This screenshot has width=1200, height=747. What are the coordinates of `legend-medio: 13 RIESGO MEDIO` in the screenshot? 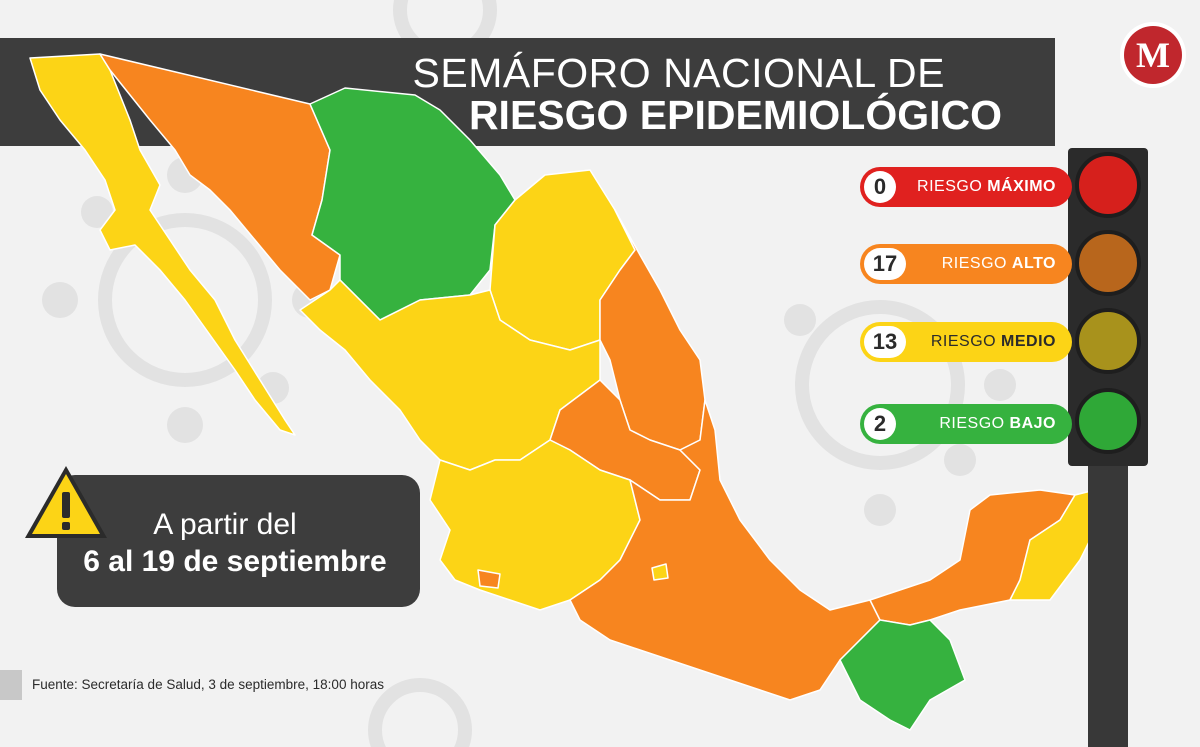 It's located at (966, 342).